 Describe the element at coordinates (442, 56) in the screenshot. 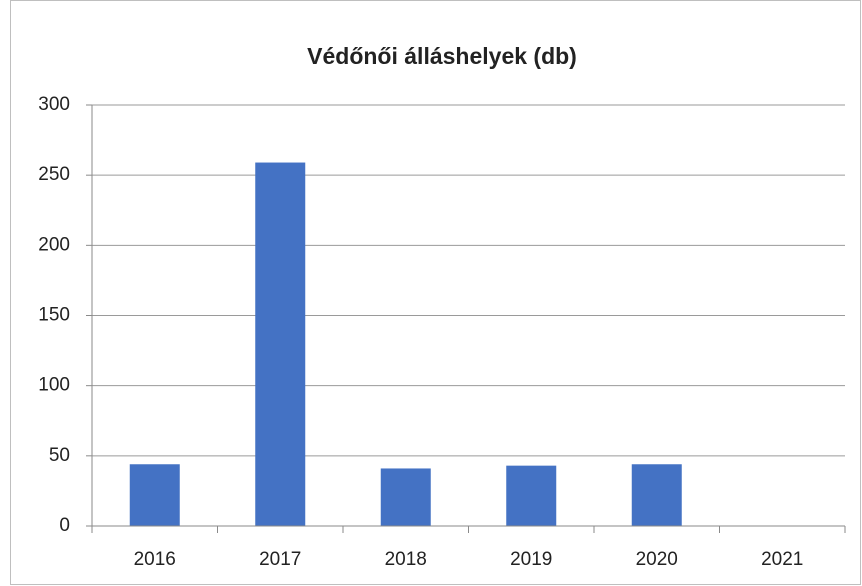

I see `chart-title: Védőnői álláshelyek (db)` at that location.